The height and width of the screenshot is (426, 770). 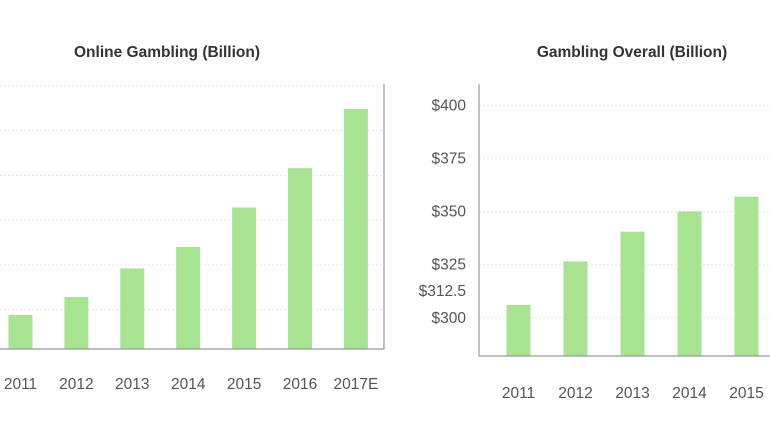 I want to click on y-tick-label: $400, so click(x=449, y=105).